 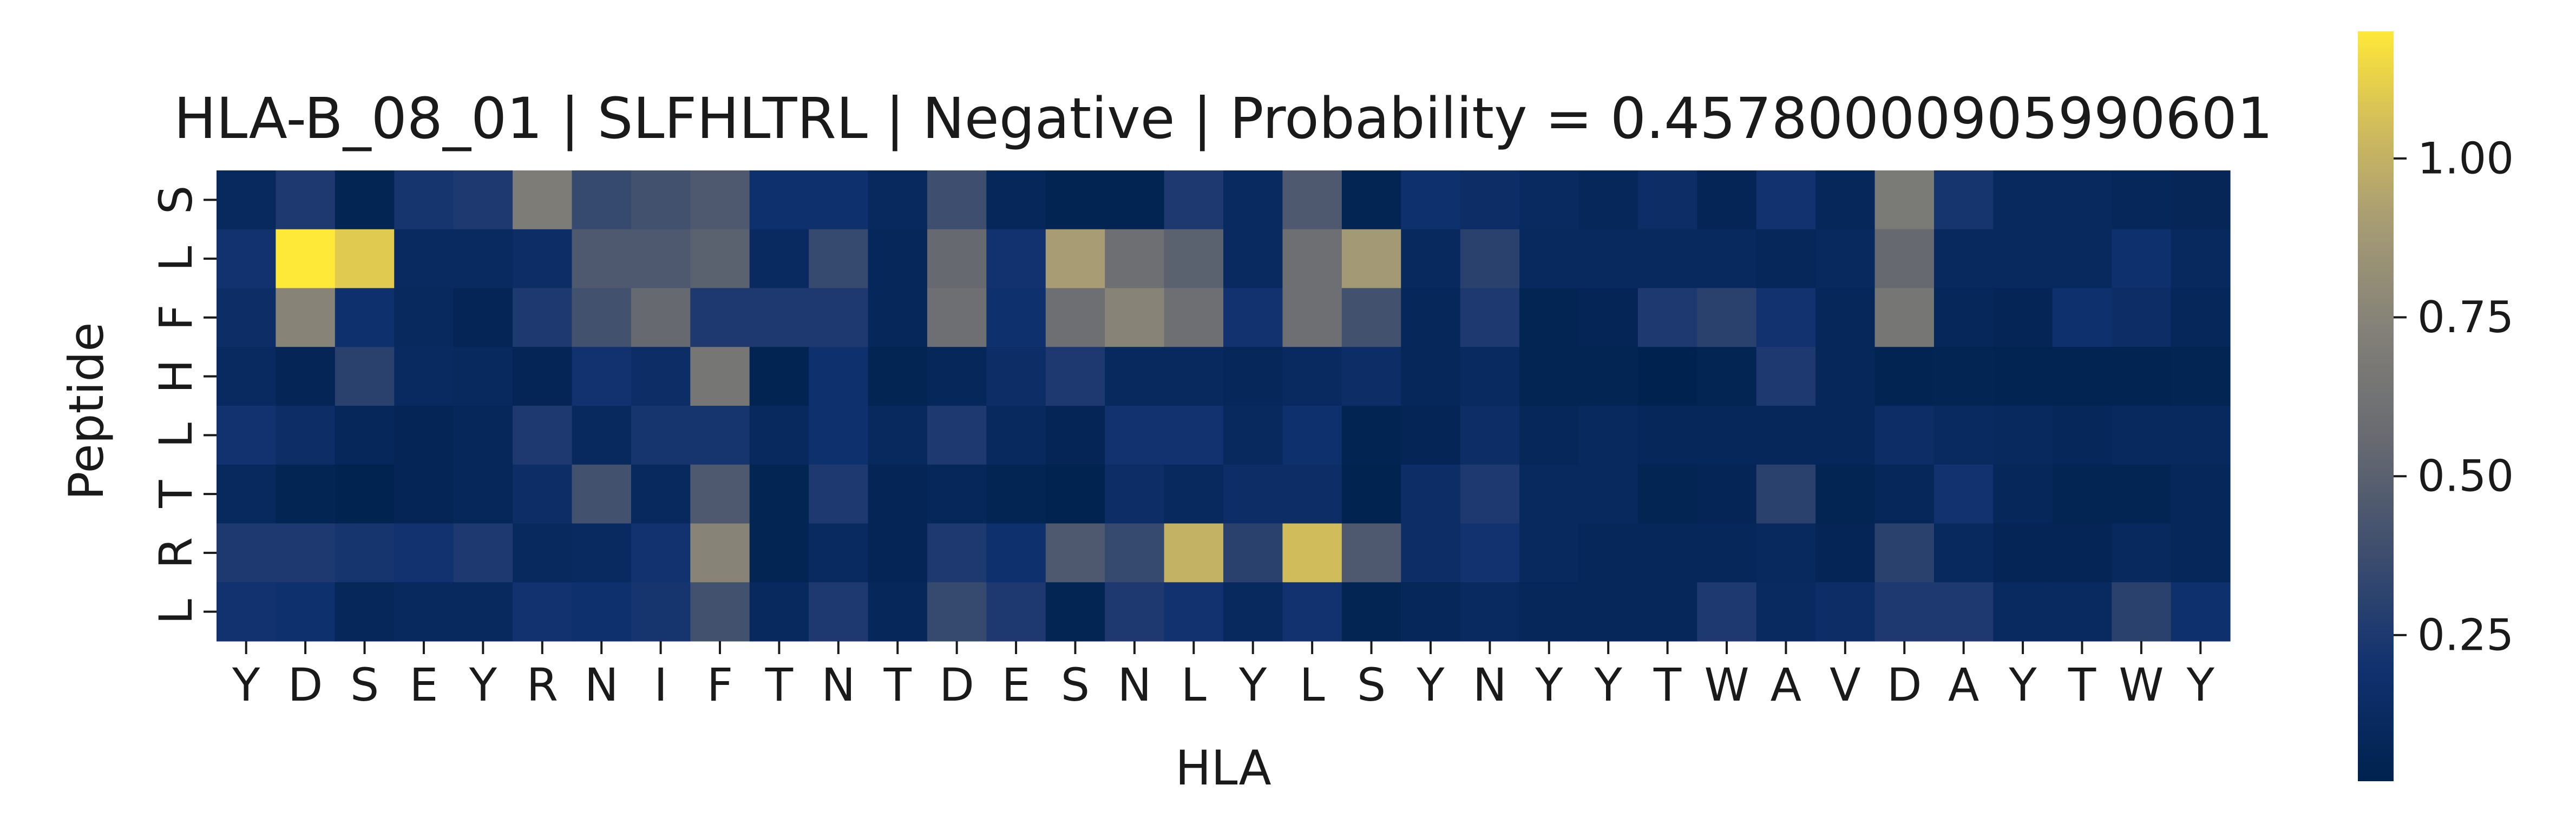 I want to click on y-tick-label: S, so click(x=176, y=200).